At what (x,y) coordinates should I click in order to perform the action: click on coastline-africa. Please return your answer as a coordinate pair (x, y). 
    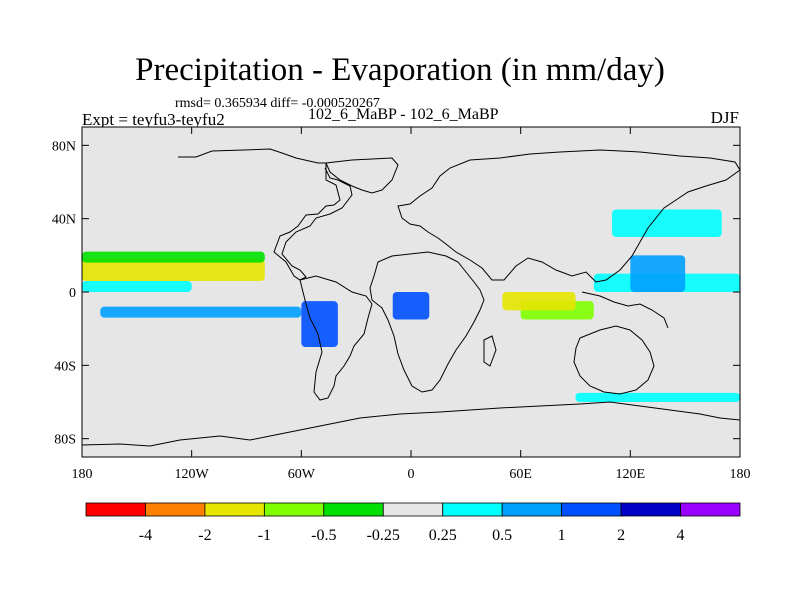
    Looking at the image, I should click on (427, 322).